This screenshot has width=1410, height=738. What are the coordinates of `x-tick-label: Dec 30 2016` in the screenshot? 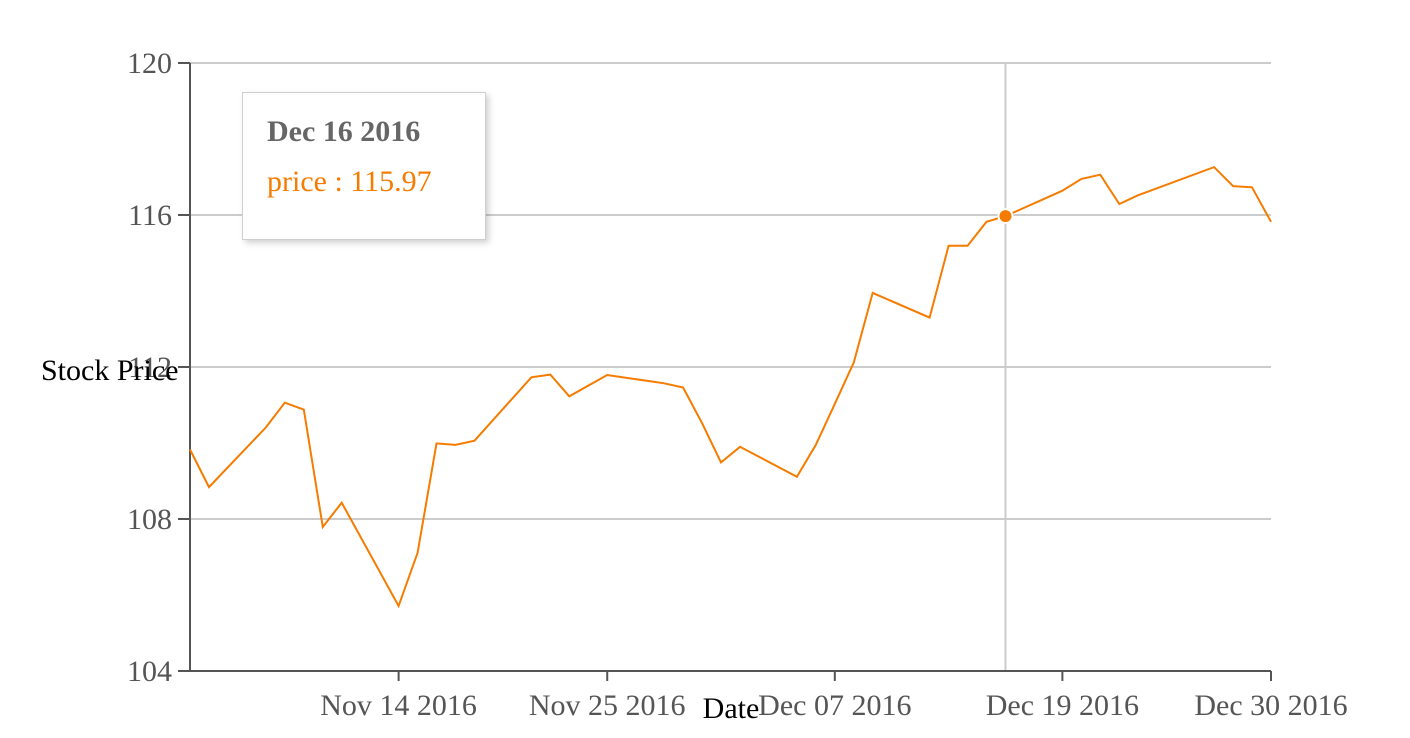 It's located at (1270, 705).